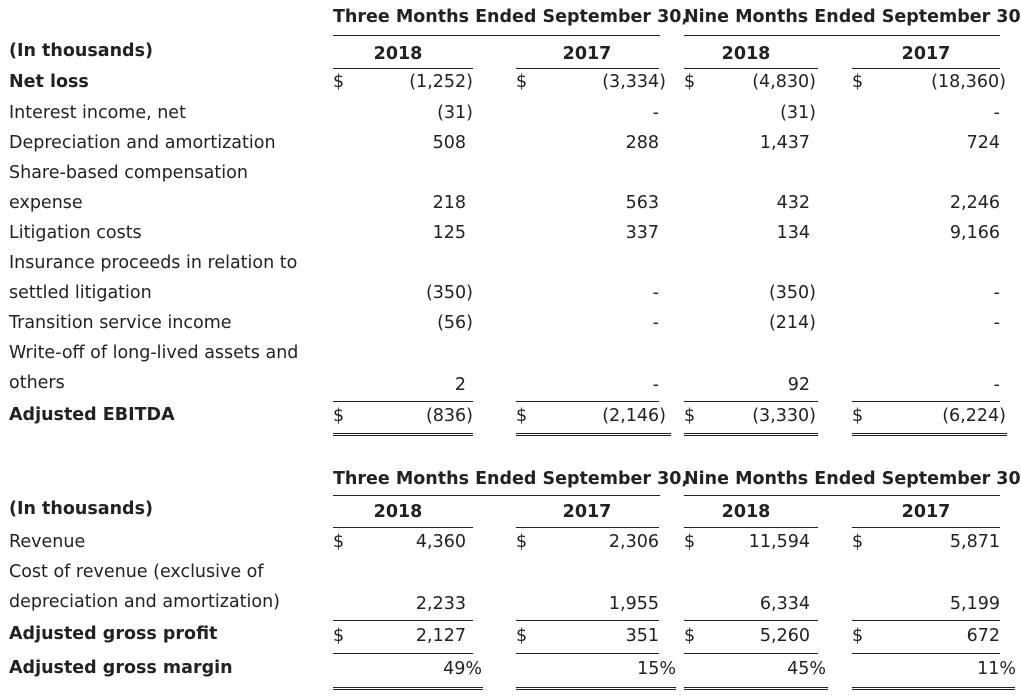  What do you see at coordinates (449, 416) in the screenshot?
I see `value-cell: (836)` at bounding box center [449, 416].